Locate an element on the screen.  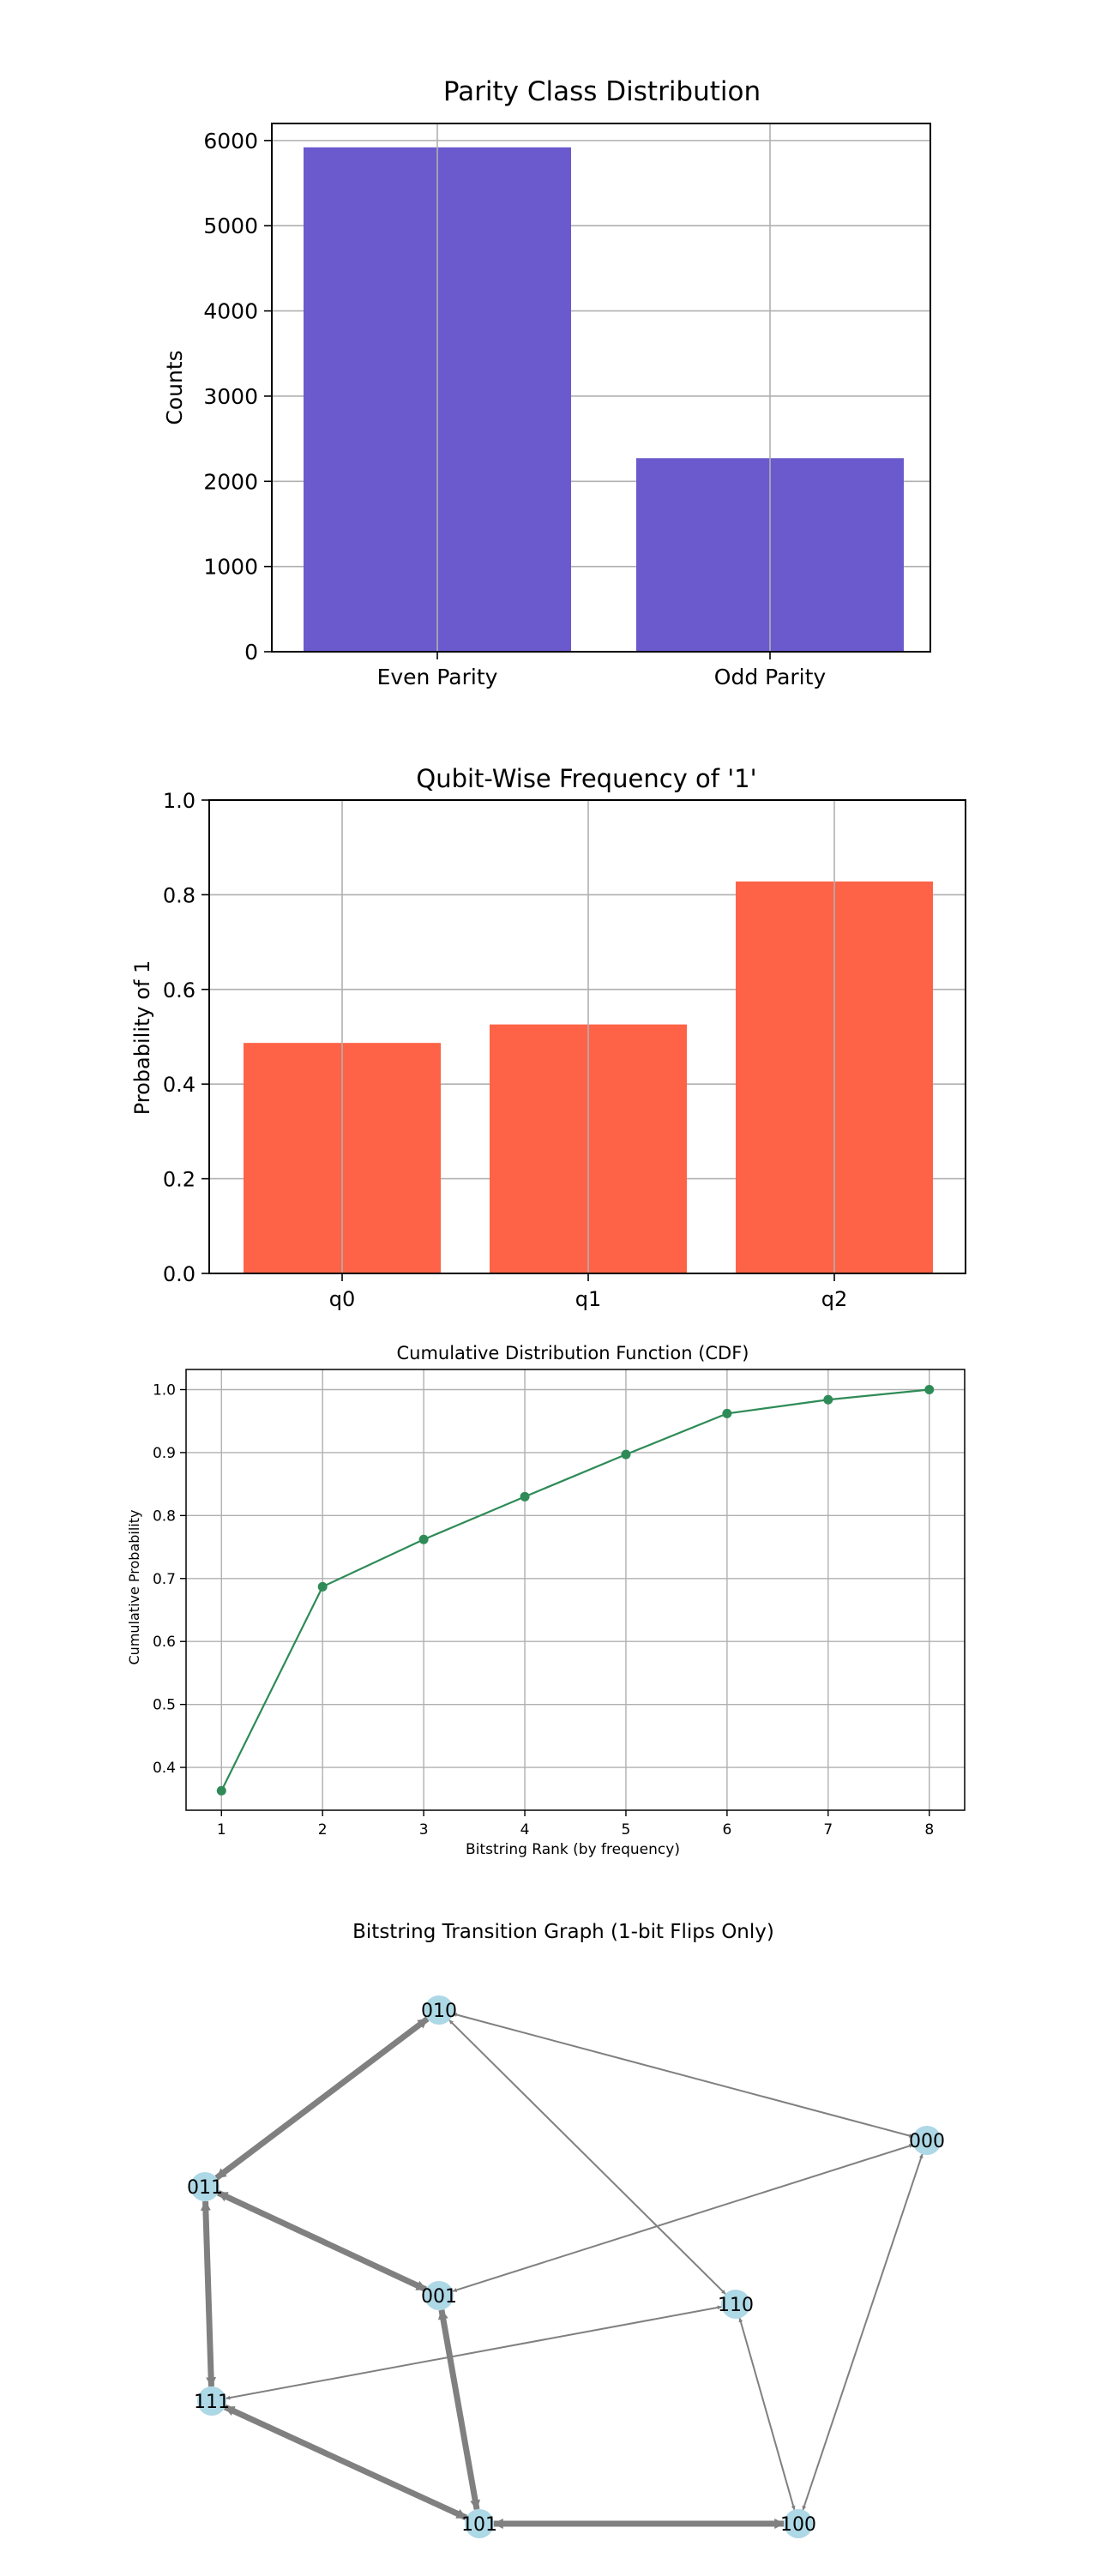
chart2-x-ticks: q0 q1 q2 is located at coordinates (588, 1292).